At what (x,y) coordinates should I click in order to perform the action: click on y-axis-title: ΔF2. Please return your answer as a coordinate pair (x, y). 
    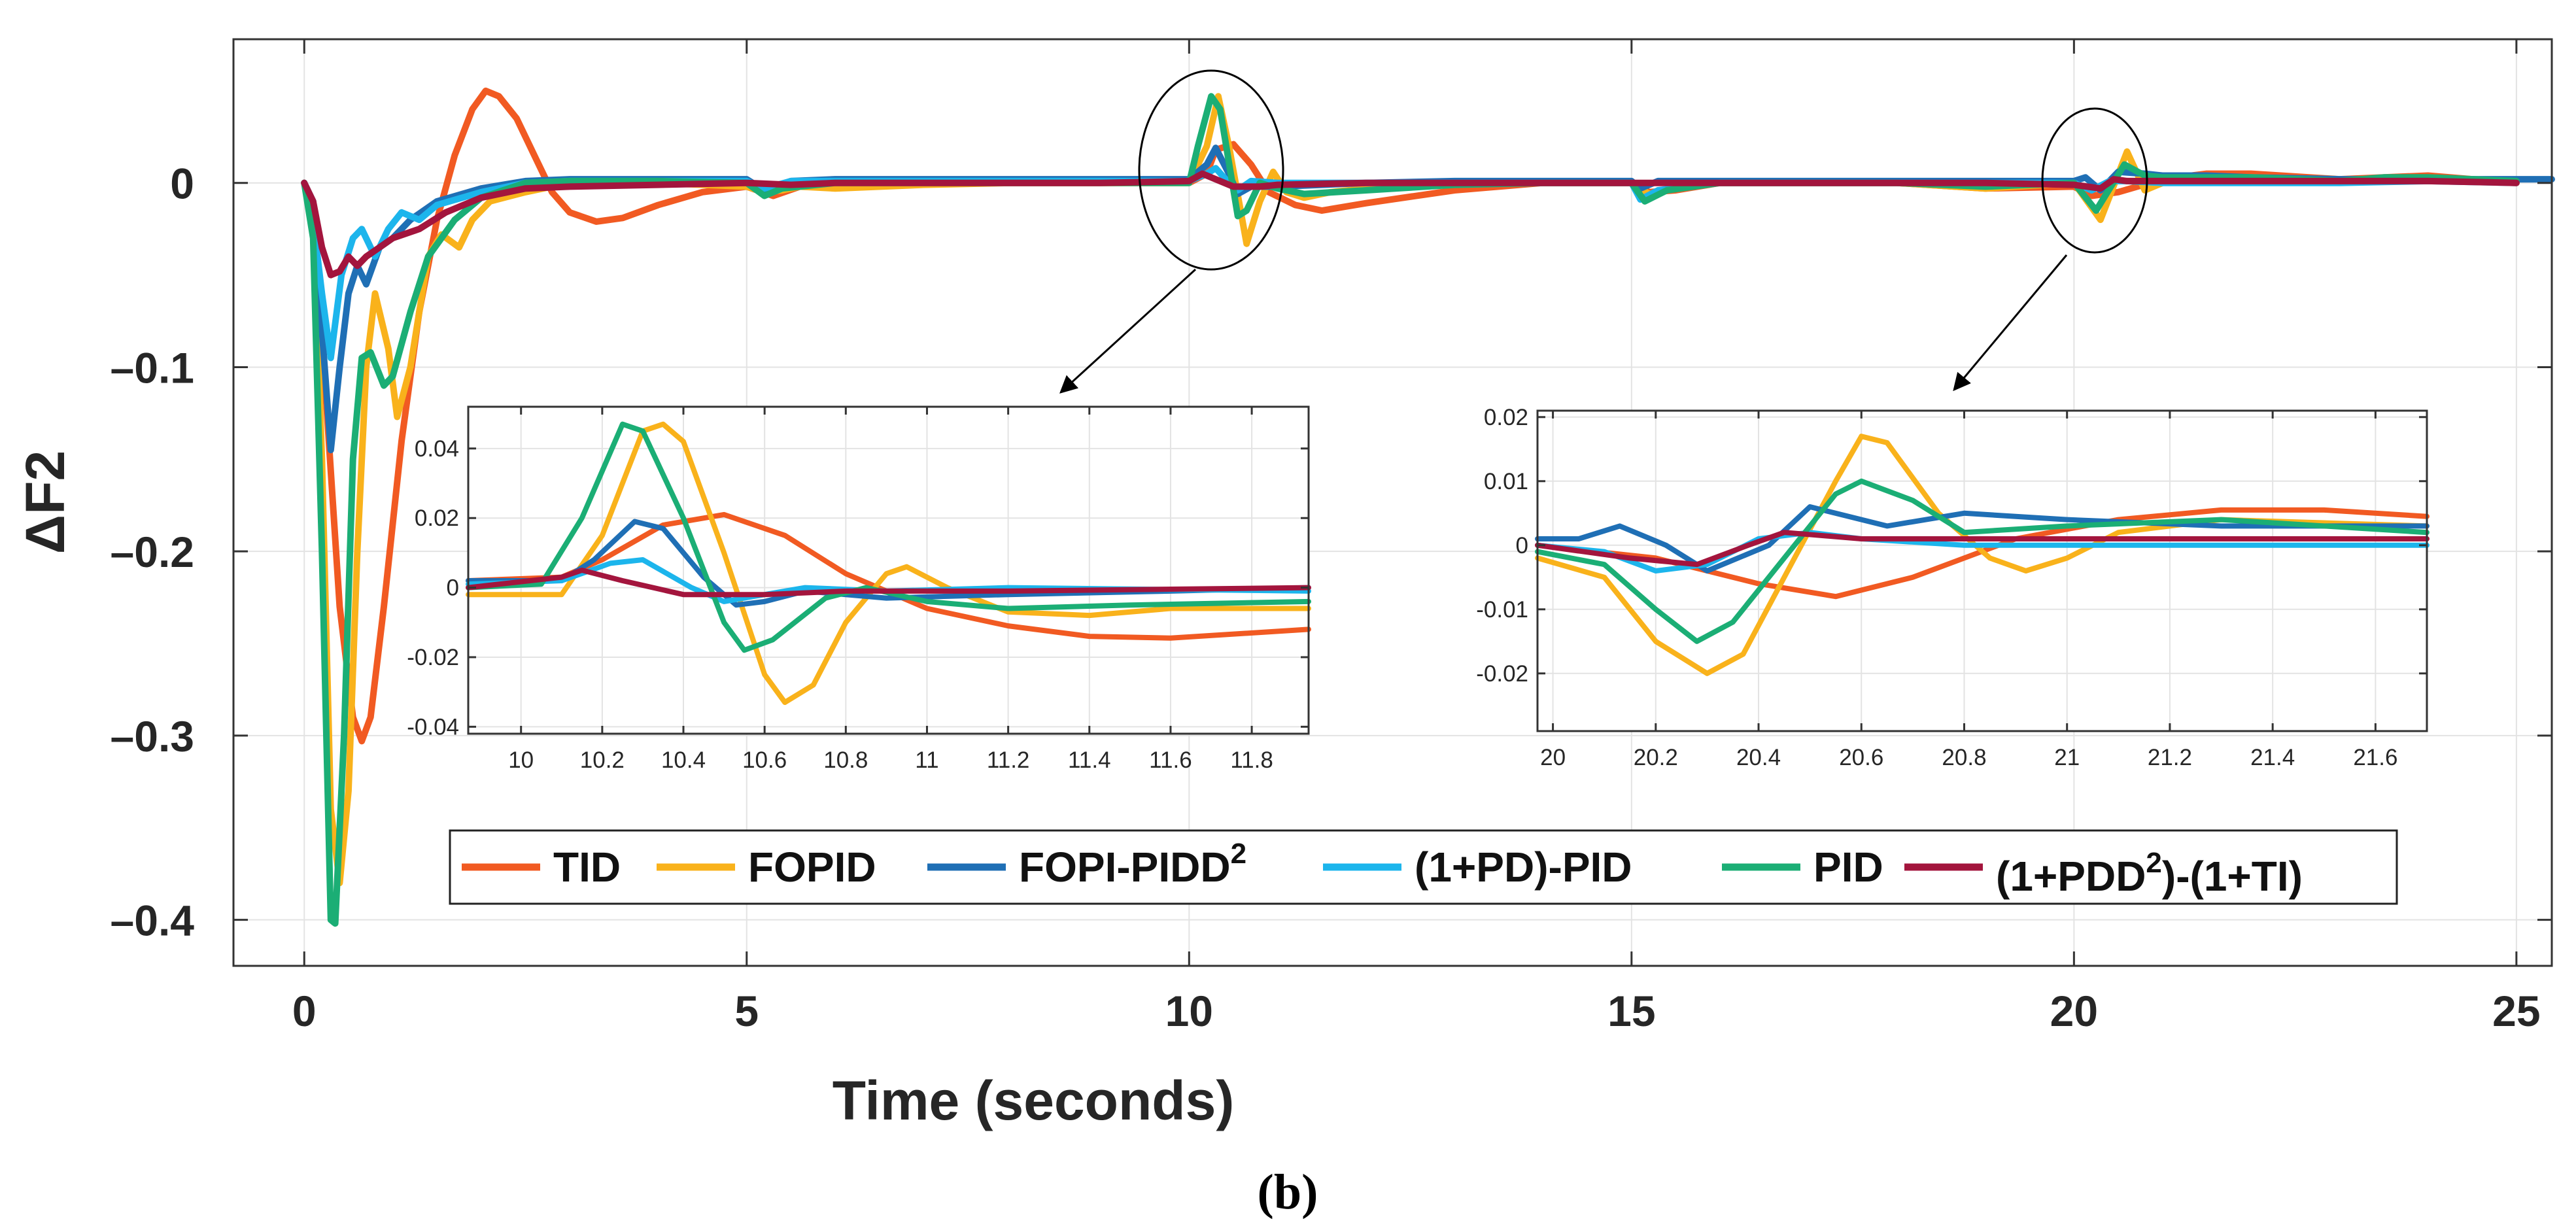
    Looking at the image, I should click on (45, 502).